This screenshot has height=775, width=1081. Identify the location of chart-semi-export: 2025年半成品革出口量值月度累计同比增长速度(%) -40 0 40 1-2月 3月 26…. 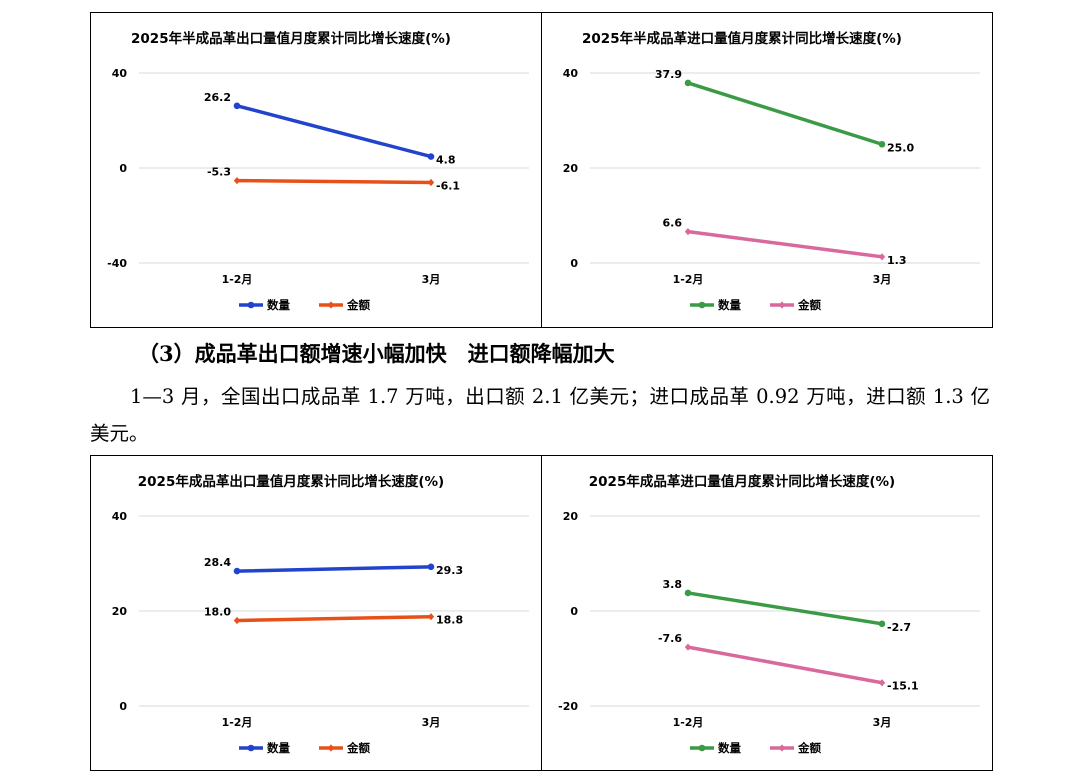
(318, 171).